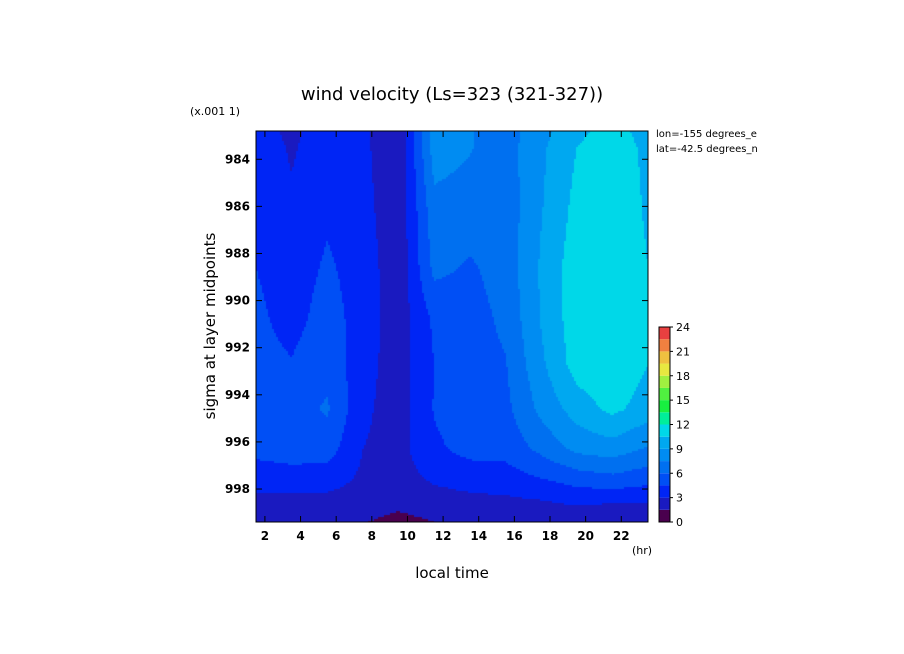 The width and height of the screenshot is (904, 654). What do you see at coordinates (407, 536) in the screenshot?
I see `x-tick-label: 10` at bounding box center [407, 536].